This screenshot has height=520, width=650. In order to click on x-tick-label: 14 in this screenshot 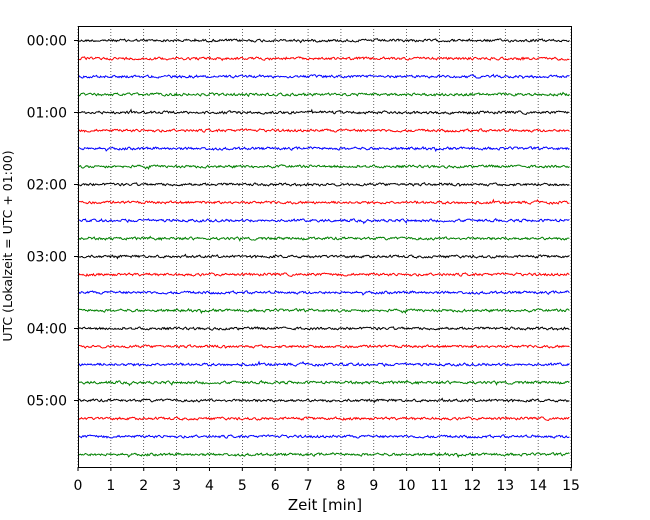, I will do `click(538, 486)`.